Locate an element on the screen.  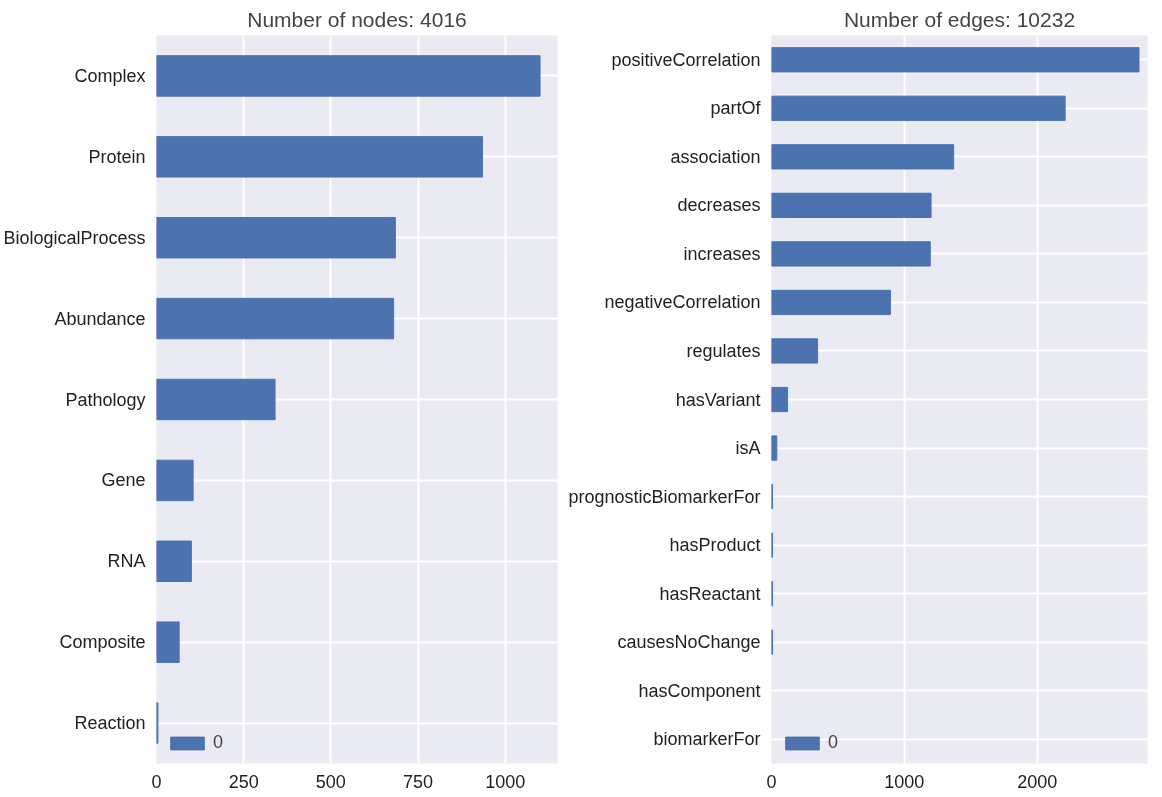
y-tick-label: decreases is located at coordinates (719, 205).